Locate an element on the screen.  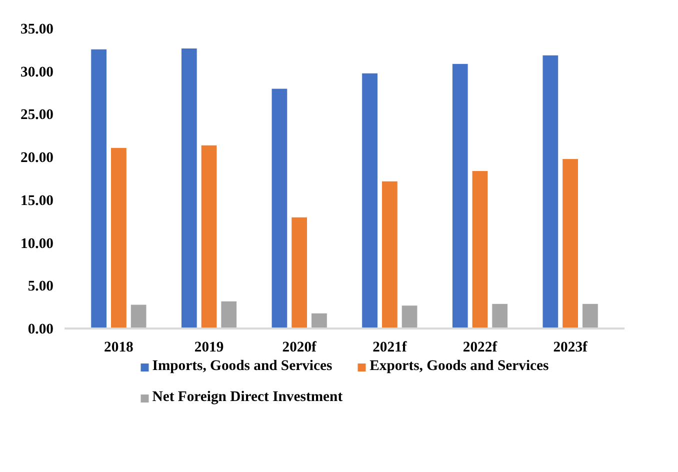
legend-label: Imports, Goods and Services is located at coordinates (242, 366).